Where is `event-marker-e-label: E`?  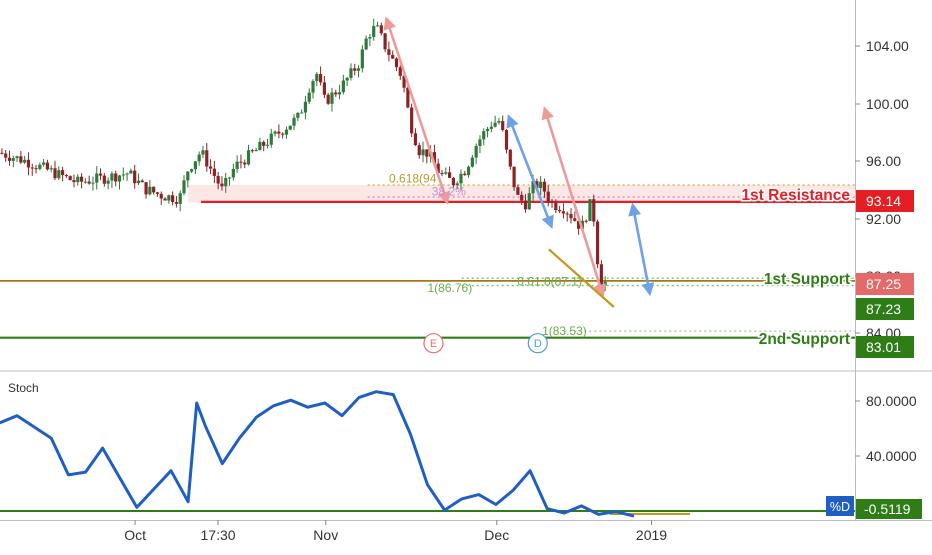
event-marker-e-label: E is located at coordinates (433, 344).